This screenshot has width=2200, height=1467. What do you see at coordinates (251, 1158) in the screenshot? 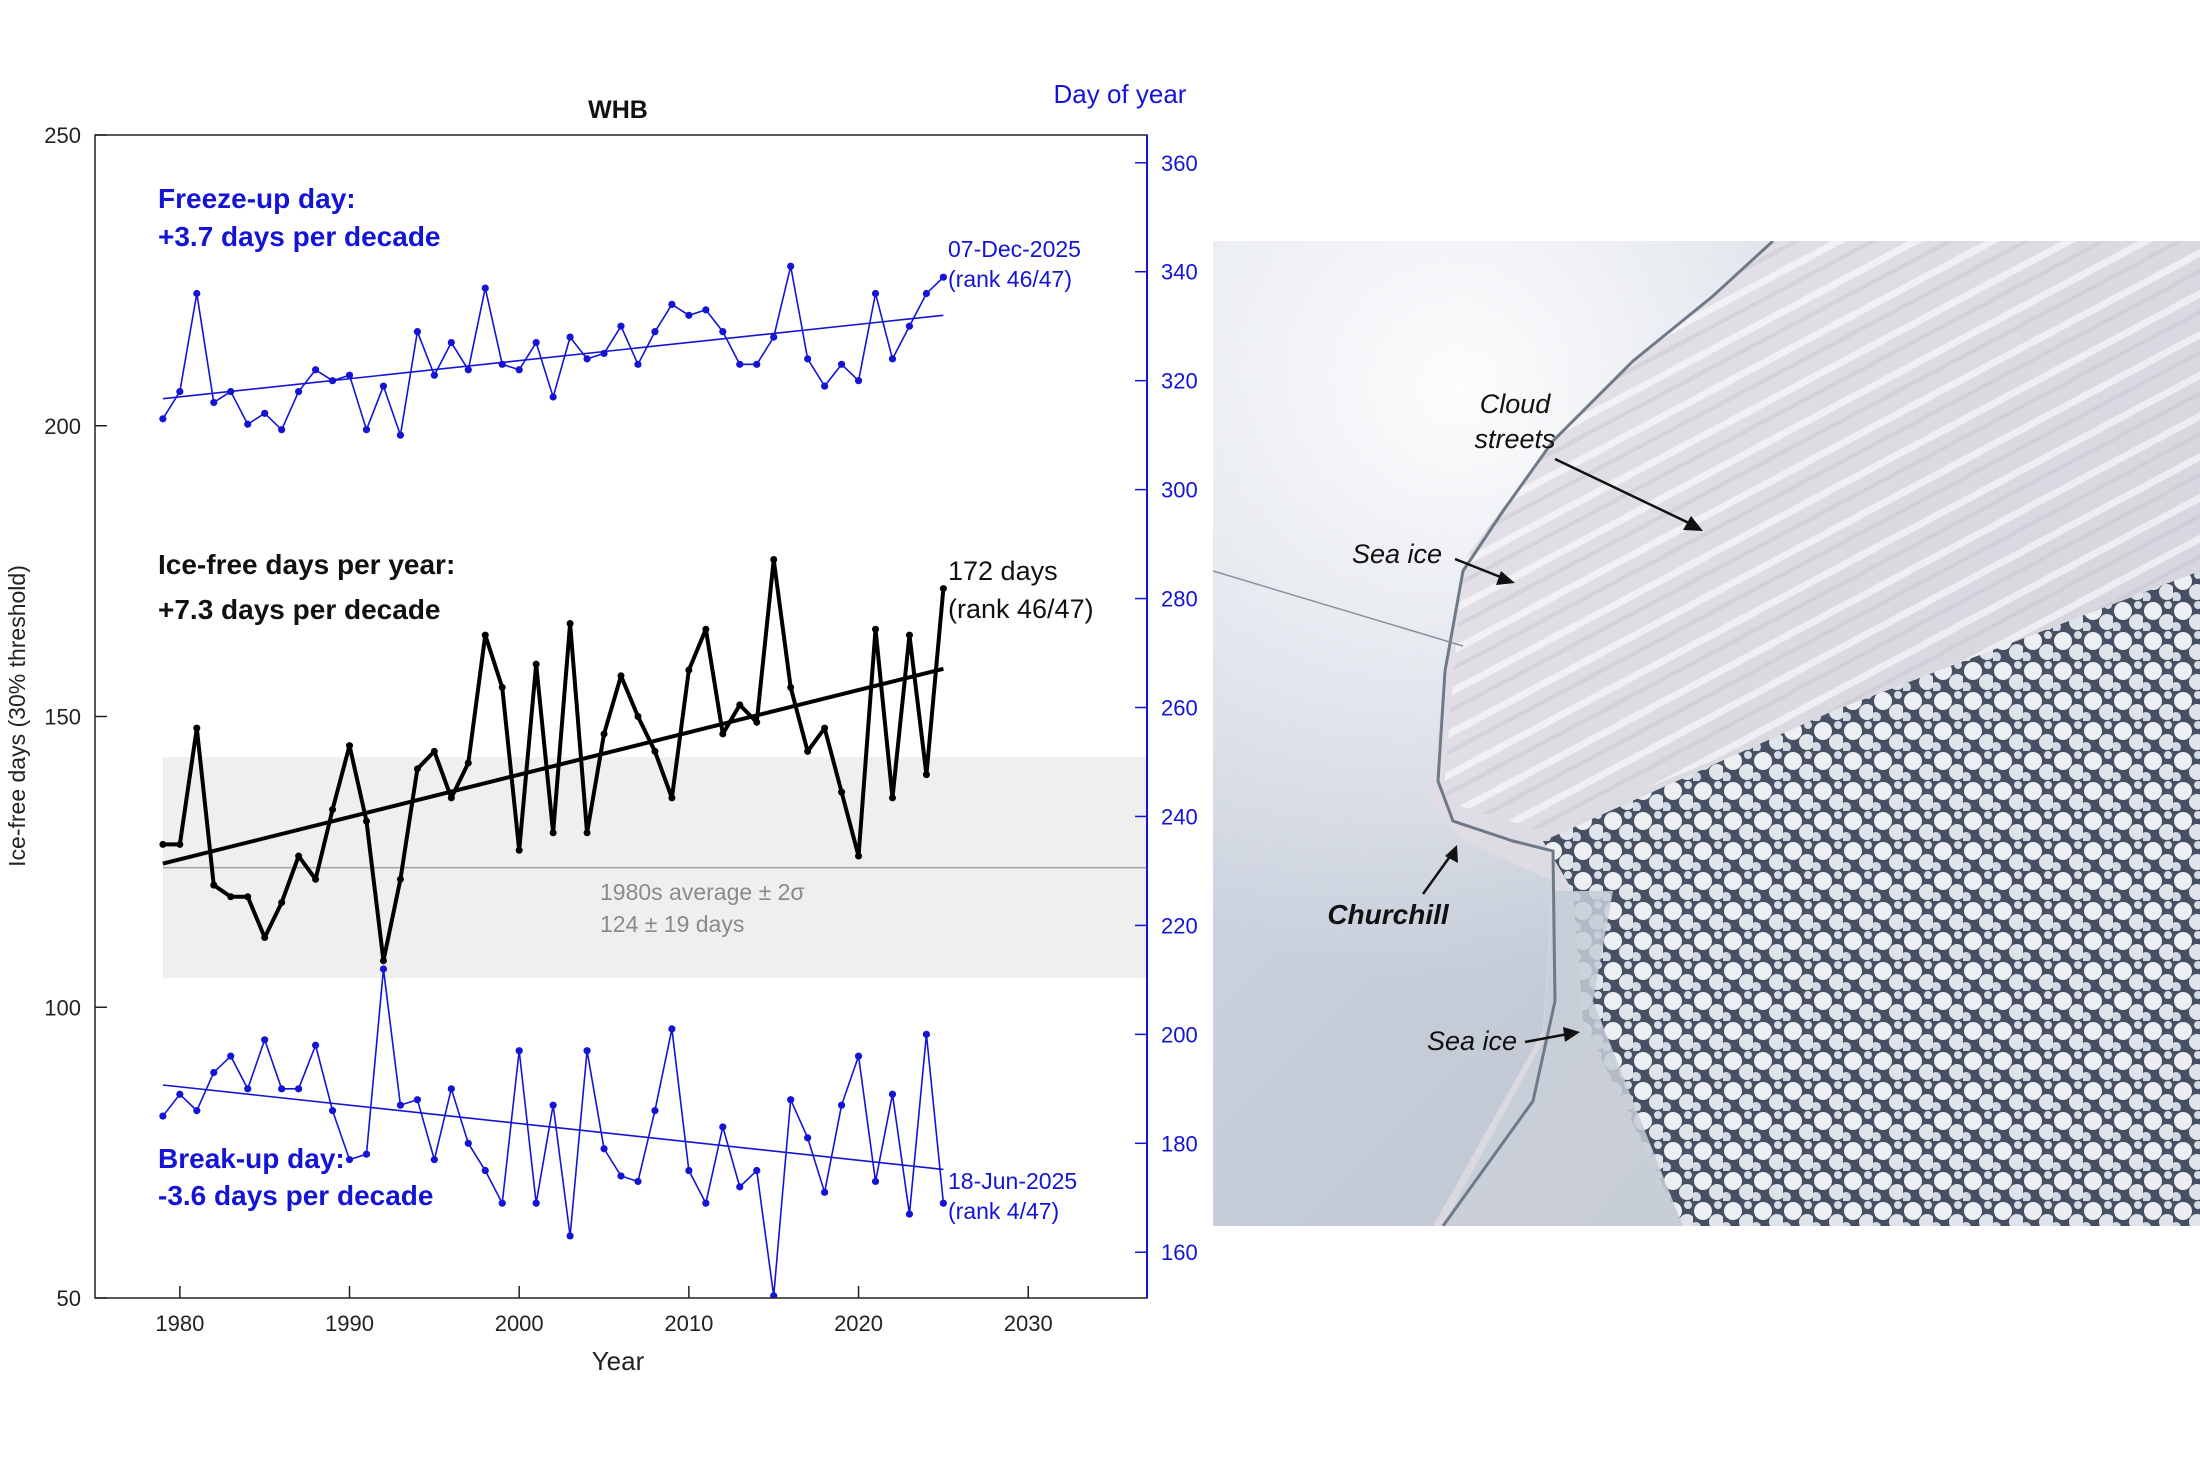
I see `break-up-title: Break-up day:` at bounding box center [251, 1158].